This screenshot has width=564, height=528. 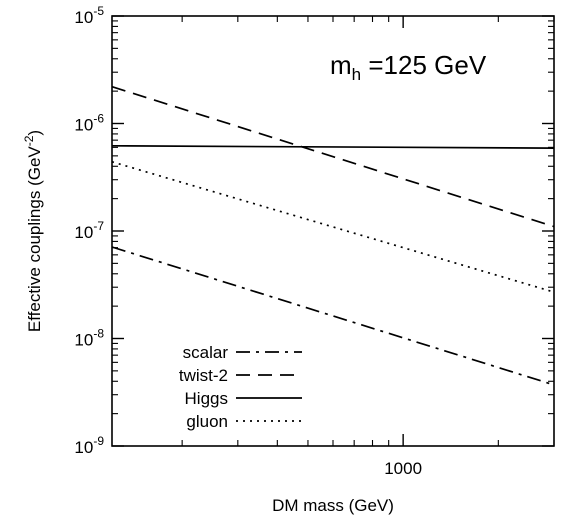 I want to click on annotation-suffix: =125 GeV, so click(x=424, y=65).